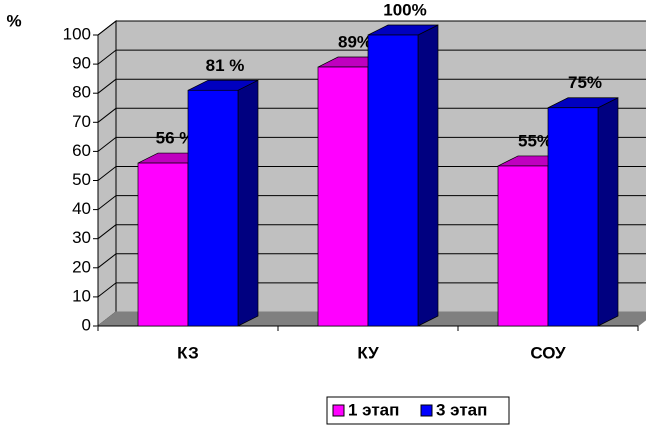 This screenshot has width=646, height=428. Describe the element at coordinates (81, 121) in the screenshot. I see `y-tick-label: 70` at that location.